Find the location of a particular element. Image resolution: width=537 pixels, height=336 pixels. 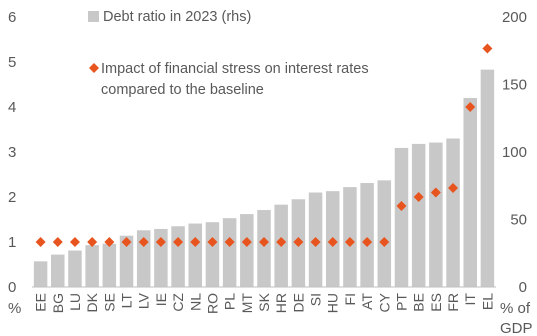

left-tick-label: 5 is located at coordinates (12, 62).